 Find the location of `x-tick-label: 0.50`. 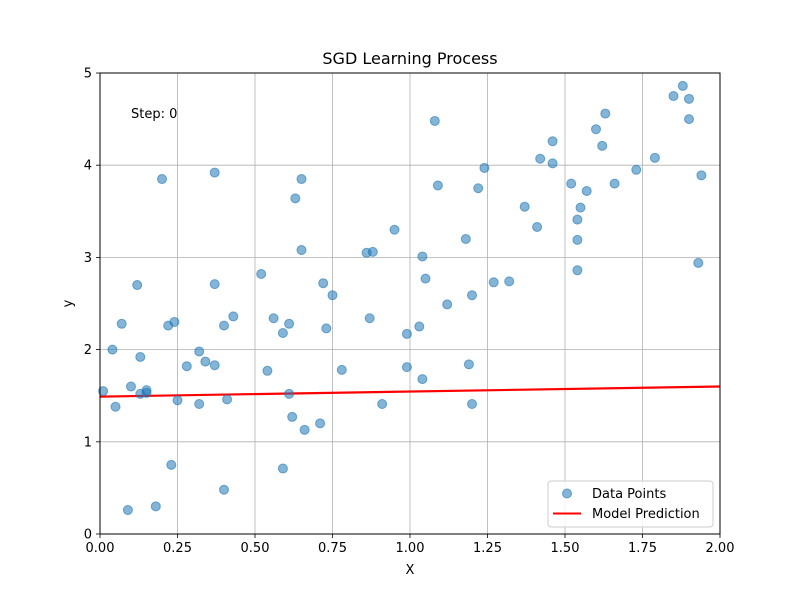

x-tick-label: 0.50 is located at coordinates (255, 548).